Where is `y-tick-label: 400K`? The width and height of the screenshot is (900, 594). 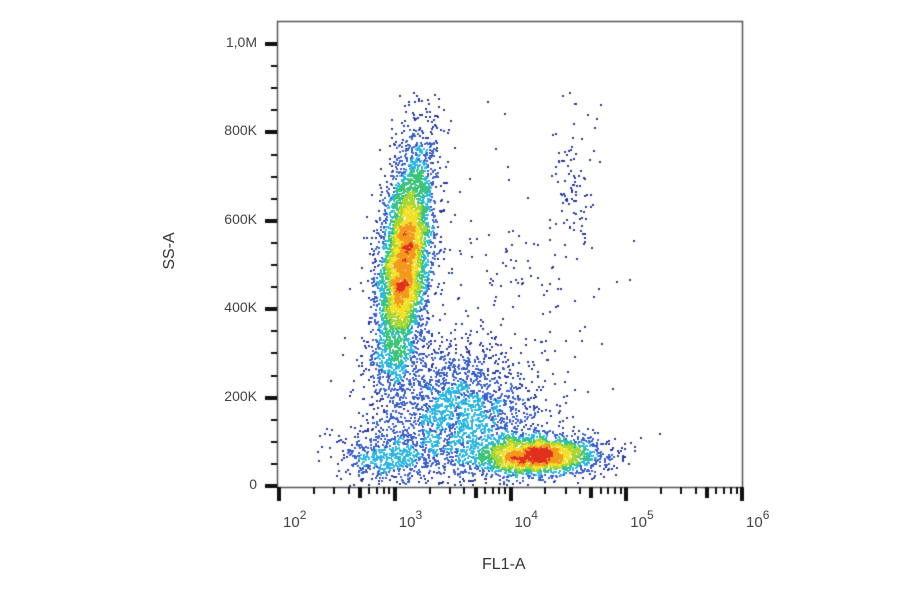 y-tick-label: 400K is located at coordinates (240, 307).